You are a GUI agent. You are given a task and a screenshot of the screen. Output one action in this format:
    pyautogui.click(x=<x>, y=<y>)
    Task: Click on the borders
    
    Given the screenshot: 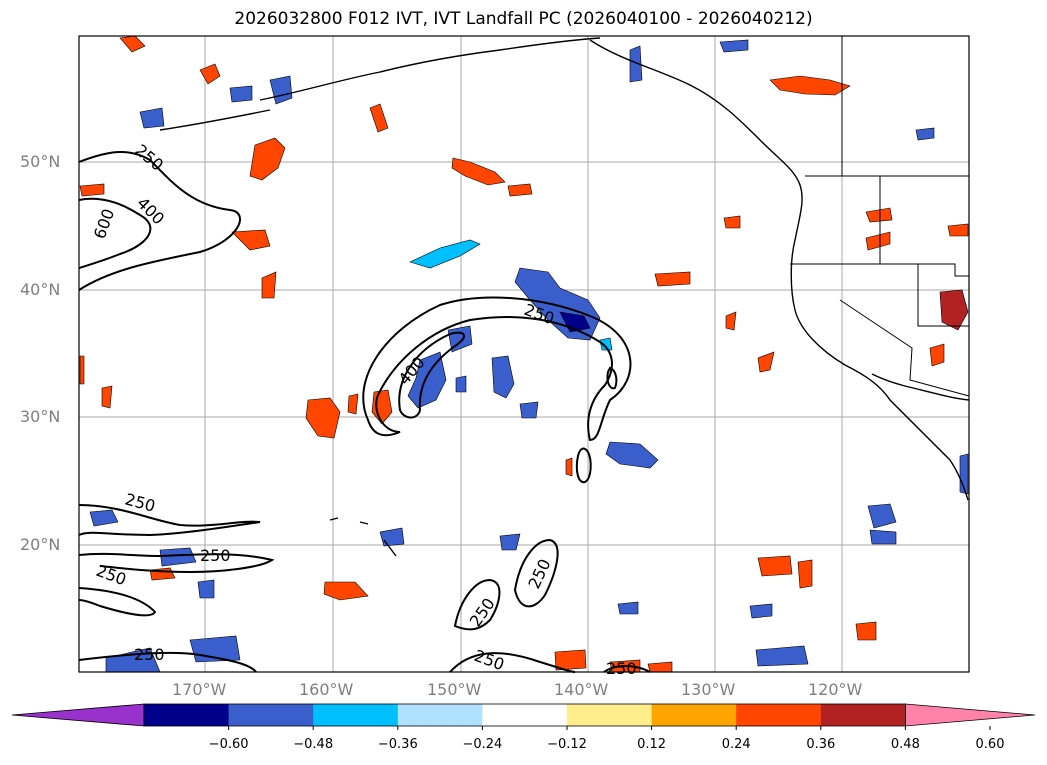 What is the action you would take?
    pyautogui.click(x=880, y=216)
    